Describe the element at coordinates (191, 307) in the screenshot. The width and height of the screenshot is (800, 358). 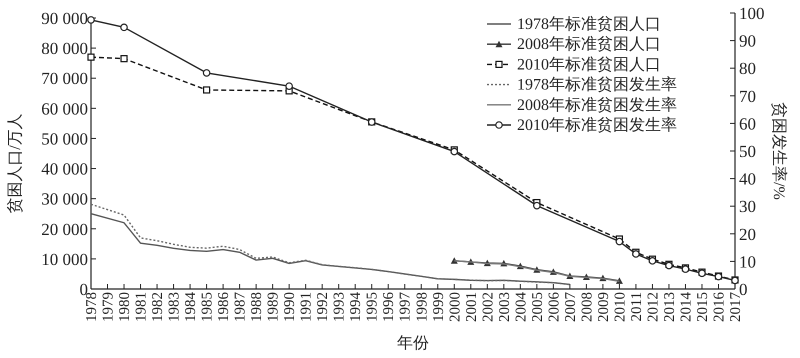
I see `x-tick-label: 1984` at that location.